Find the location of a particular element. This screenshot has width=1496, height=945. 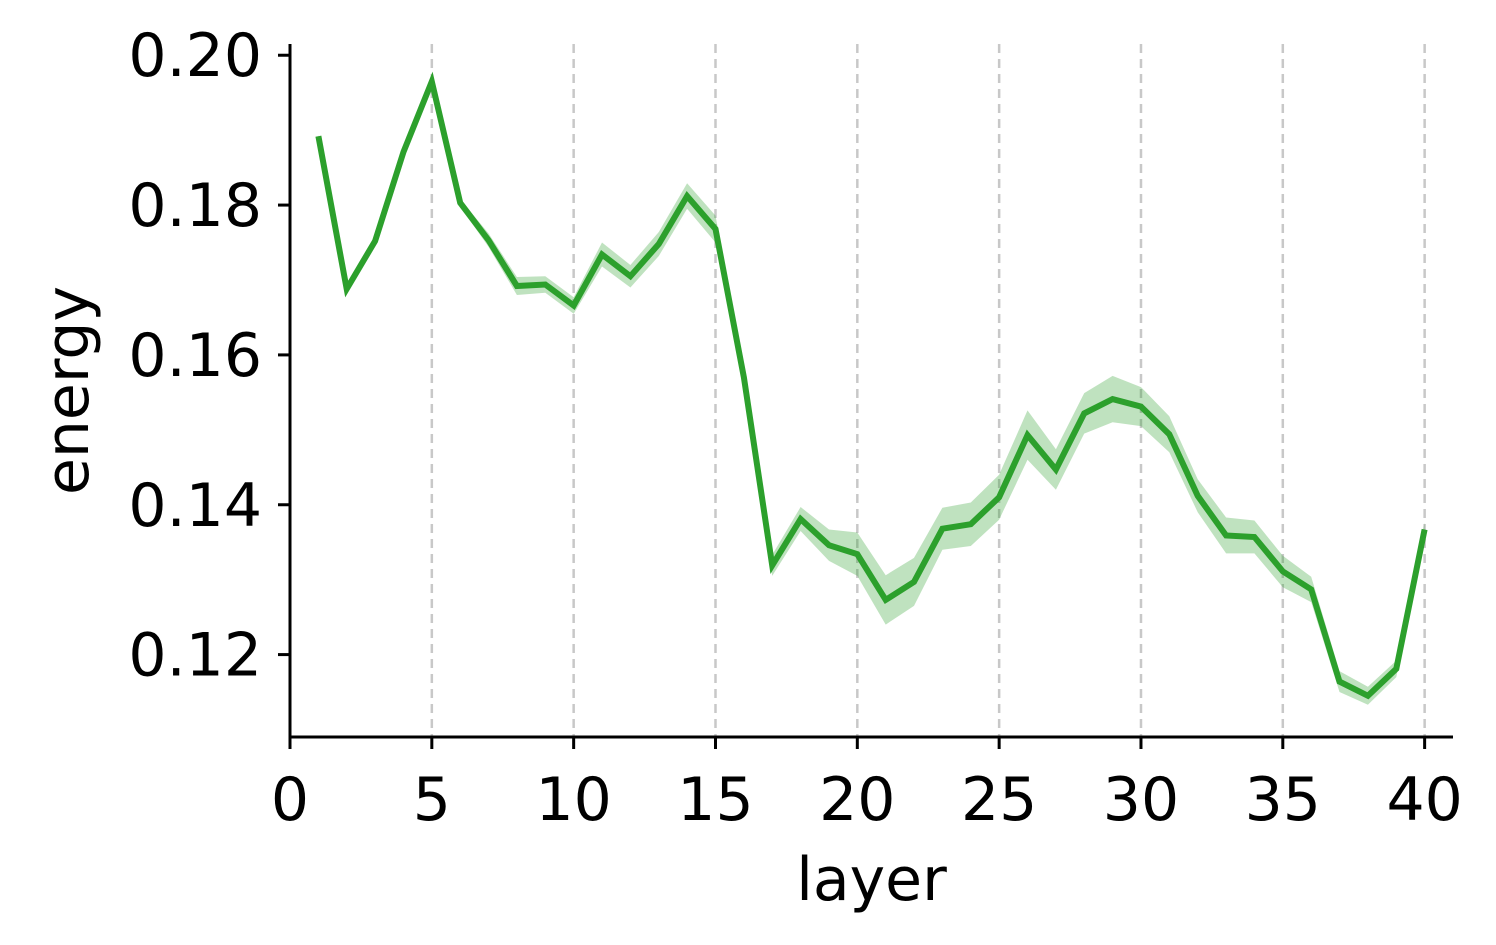

x-tick-label: 25 is located at coordinates (999, 800).